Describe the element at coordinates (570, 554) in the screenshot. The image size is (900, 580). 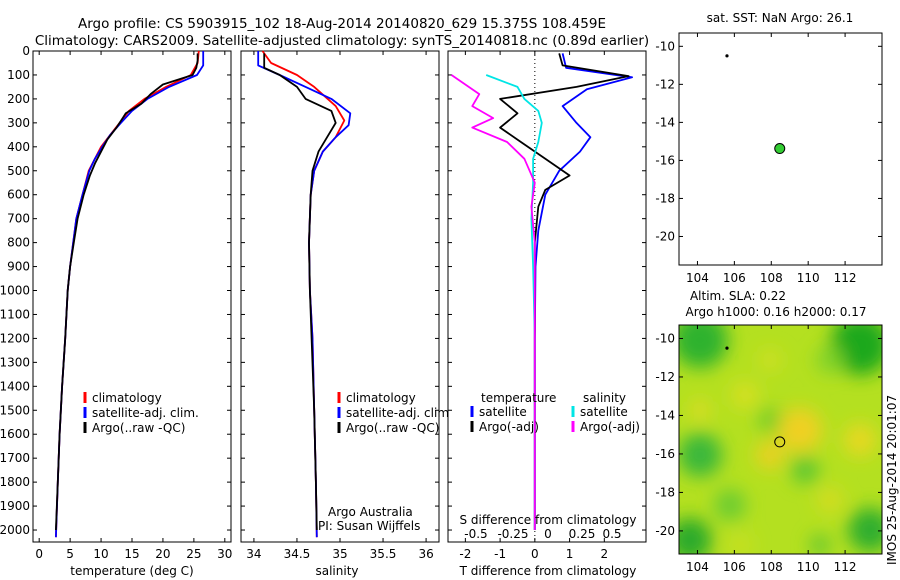
I see `x-tick-label: 1` at that location.